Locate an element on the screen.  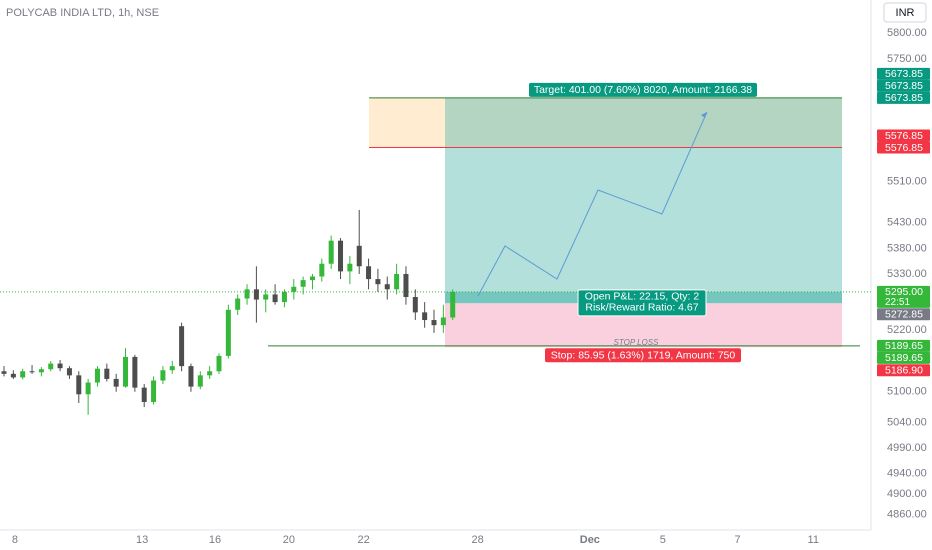
price-tag-label: 5186.90 is located at coordinates (904, 371).